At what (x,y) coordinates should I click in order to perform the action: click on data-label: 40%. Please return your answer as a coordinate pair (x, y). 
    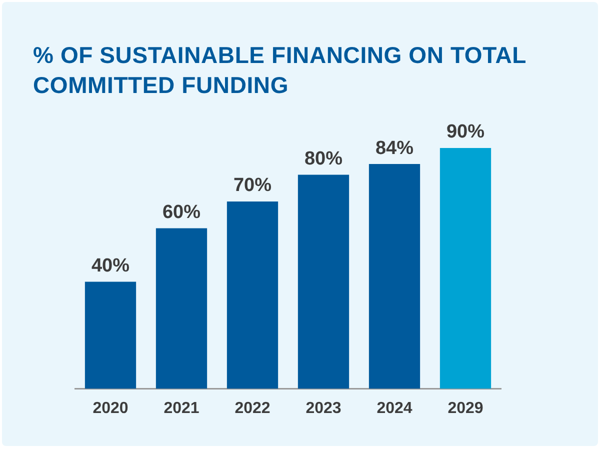
    Looking at the image, I should click on (110, 266).